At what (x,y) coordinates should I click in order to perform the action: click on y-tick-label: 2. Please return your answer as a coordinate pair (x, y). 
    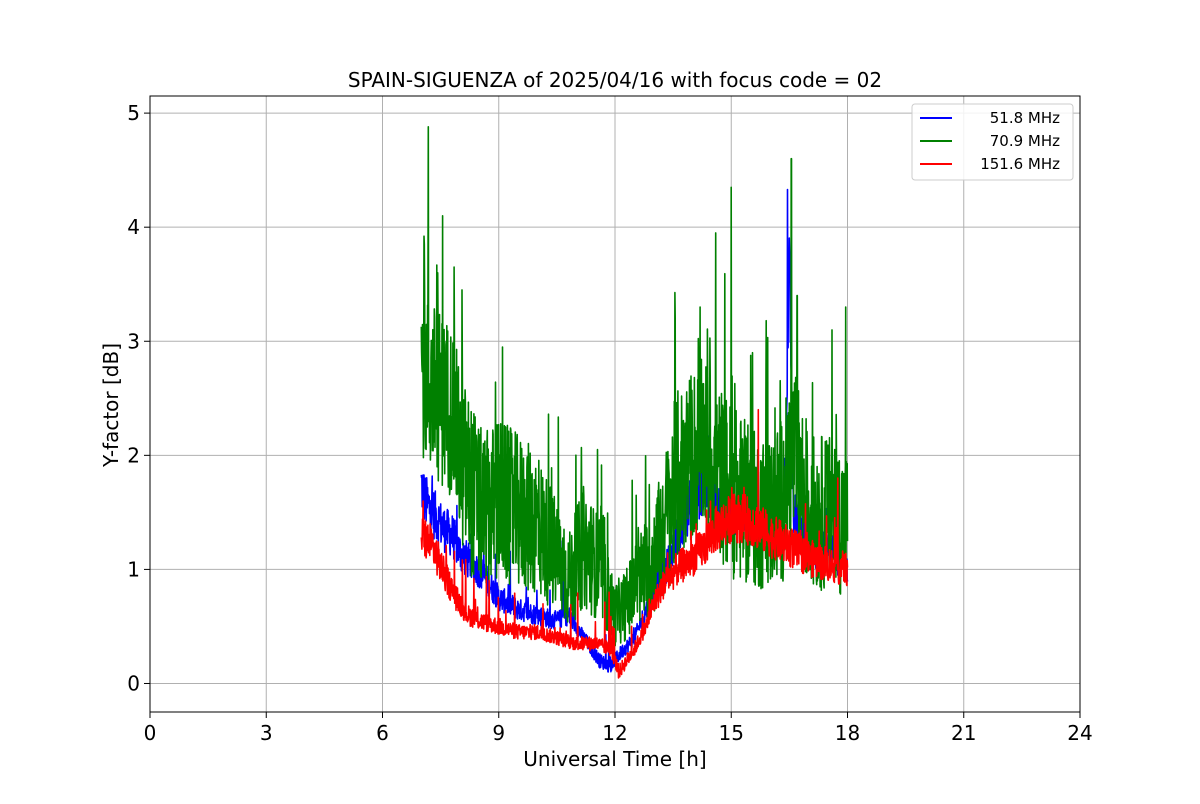
    Looking at the image, I should click on (133, 455).